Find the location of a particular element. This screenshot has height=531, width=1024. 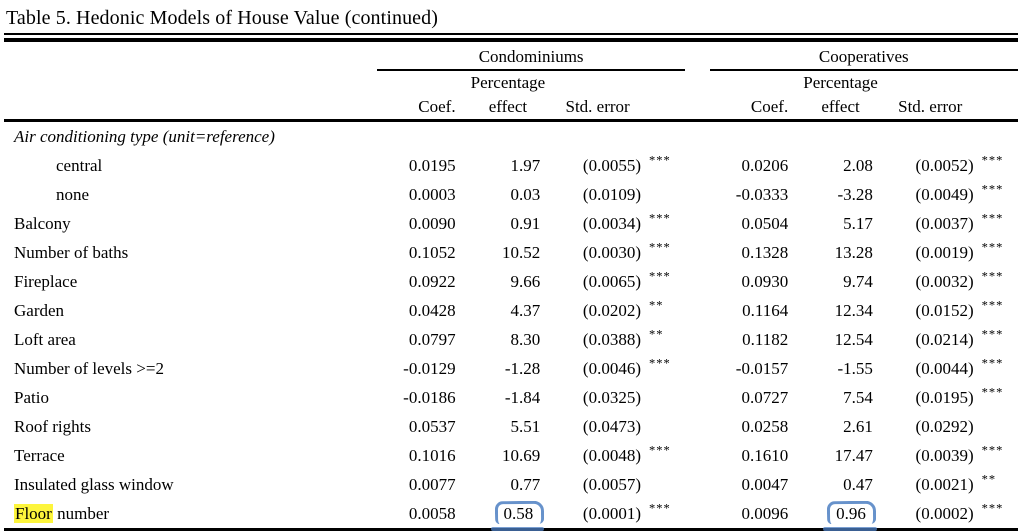

coop-std-error-cell: (0.0152) is located at coordinates (944, 310).